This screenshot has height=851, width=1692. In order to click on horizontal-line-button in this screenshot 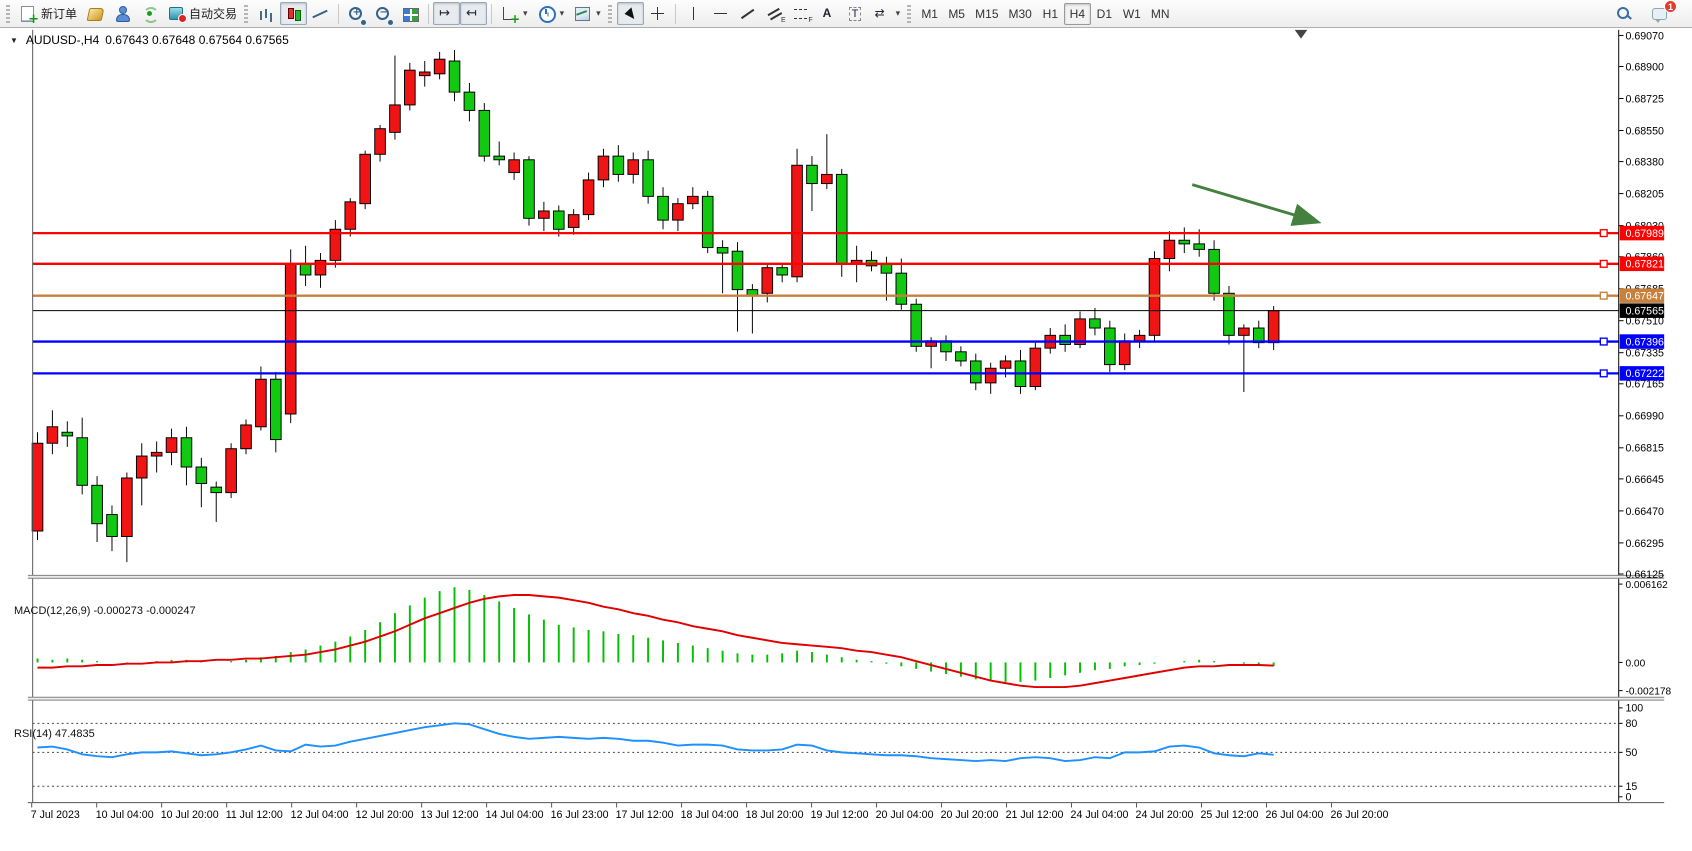, I will do `click(720, 13)`.